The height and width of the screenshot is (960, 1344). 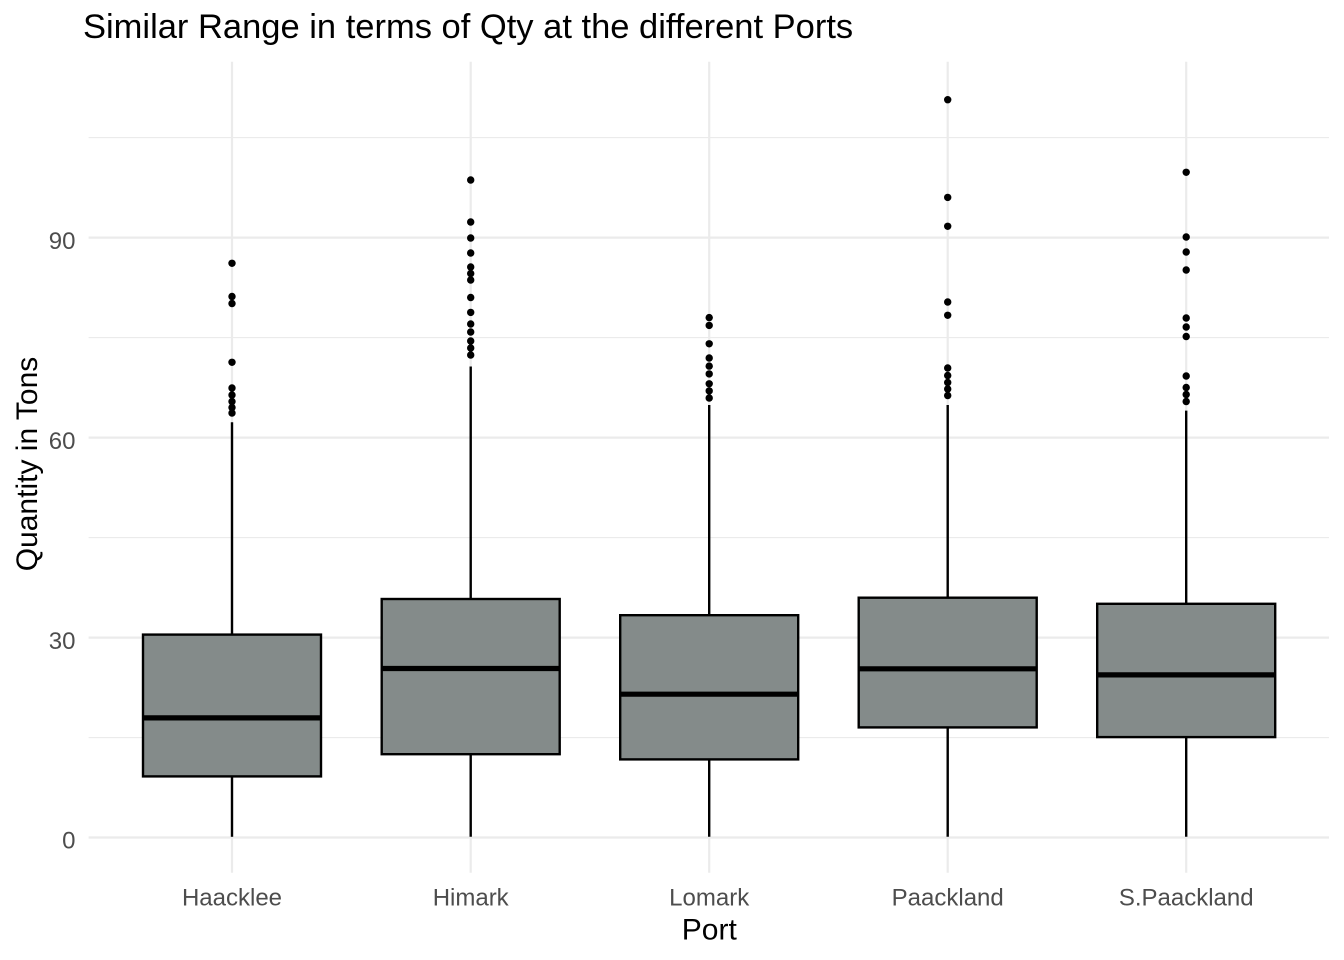 What do you see at coordinates (62, 641) in the screenshot?
I see `svg-text: 30` at bounding box center [62, 641].